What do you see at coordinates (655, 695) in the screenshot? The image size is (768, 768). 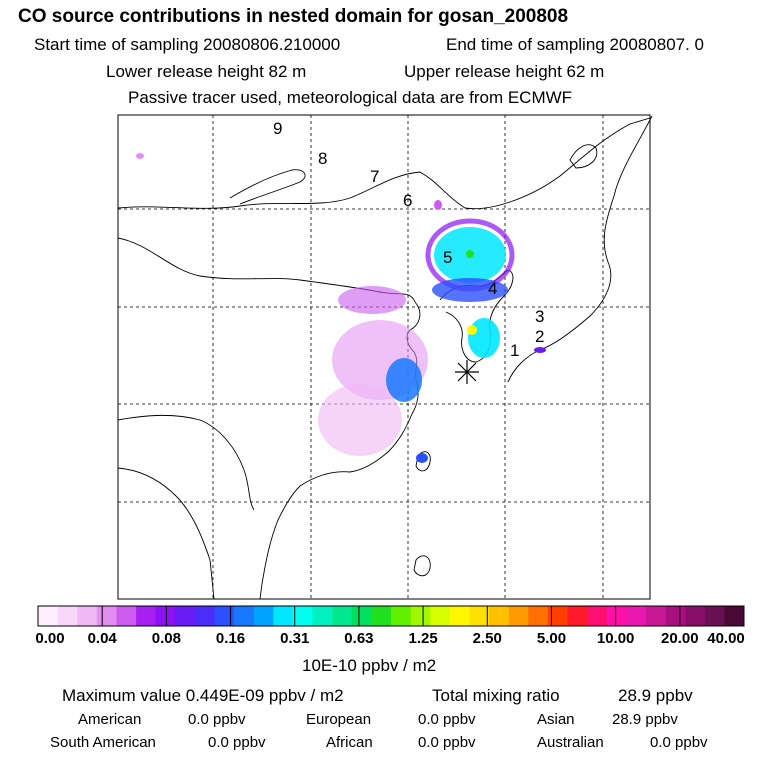 I see `total-mixing-ratio-value: 28.9 ppbv` at bounding box center [655, 695].